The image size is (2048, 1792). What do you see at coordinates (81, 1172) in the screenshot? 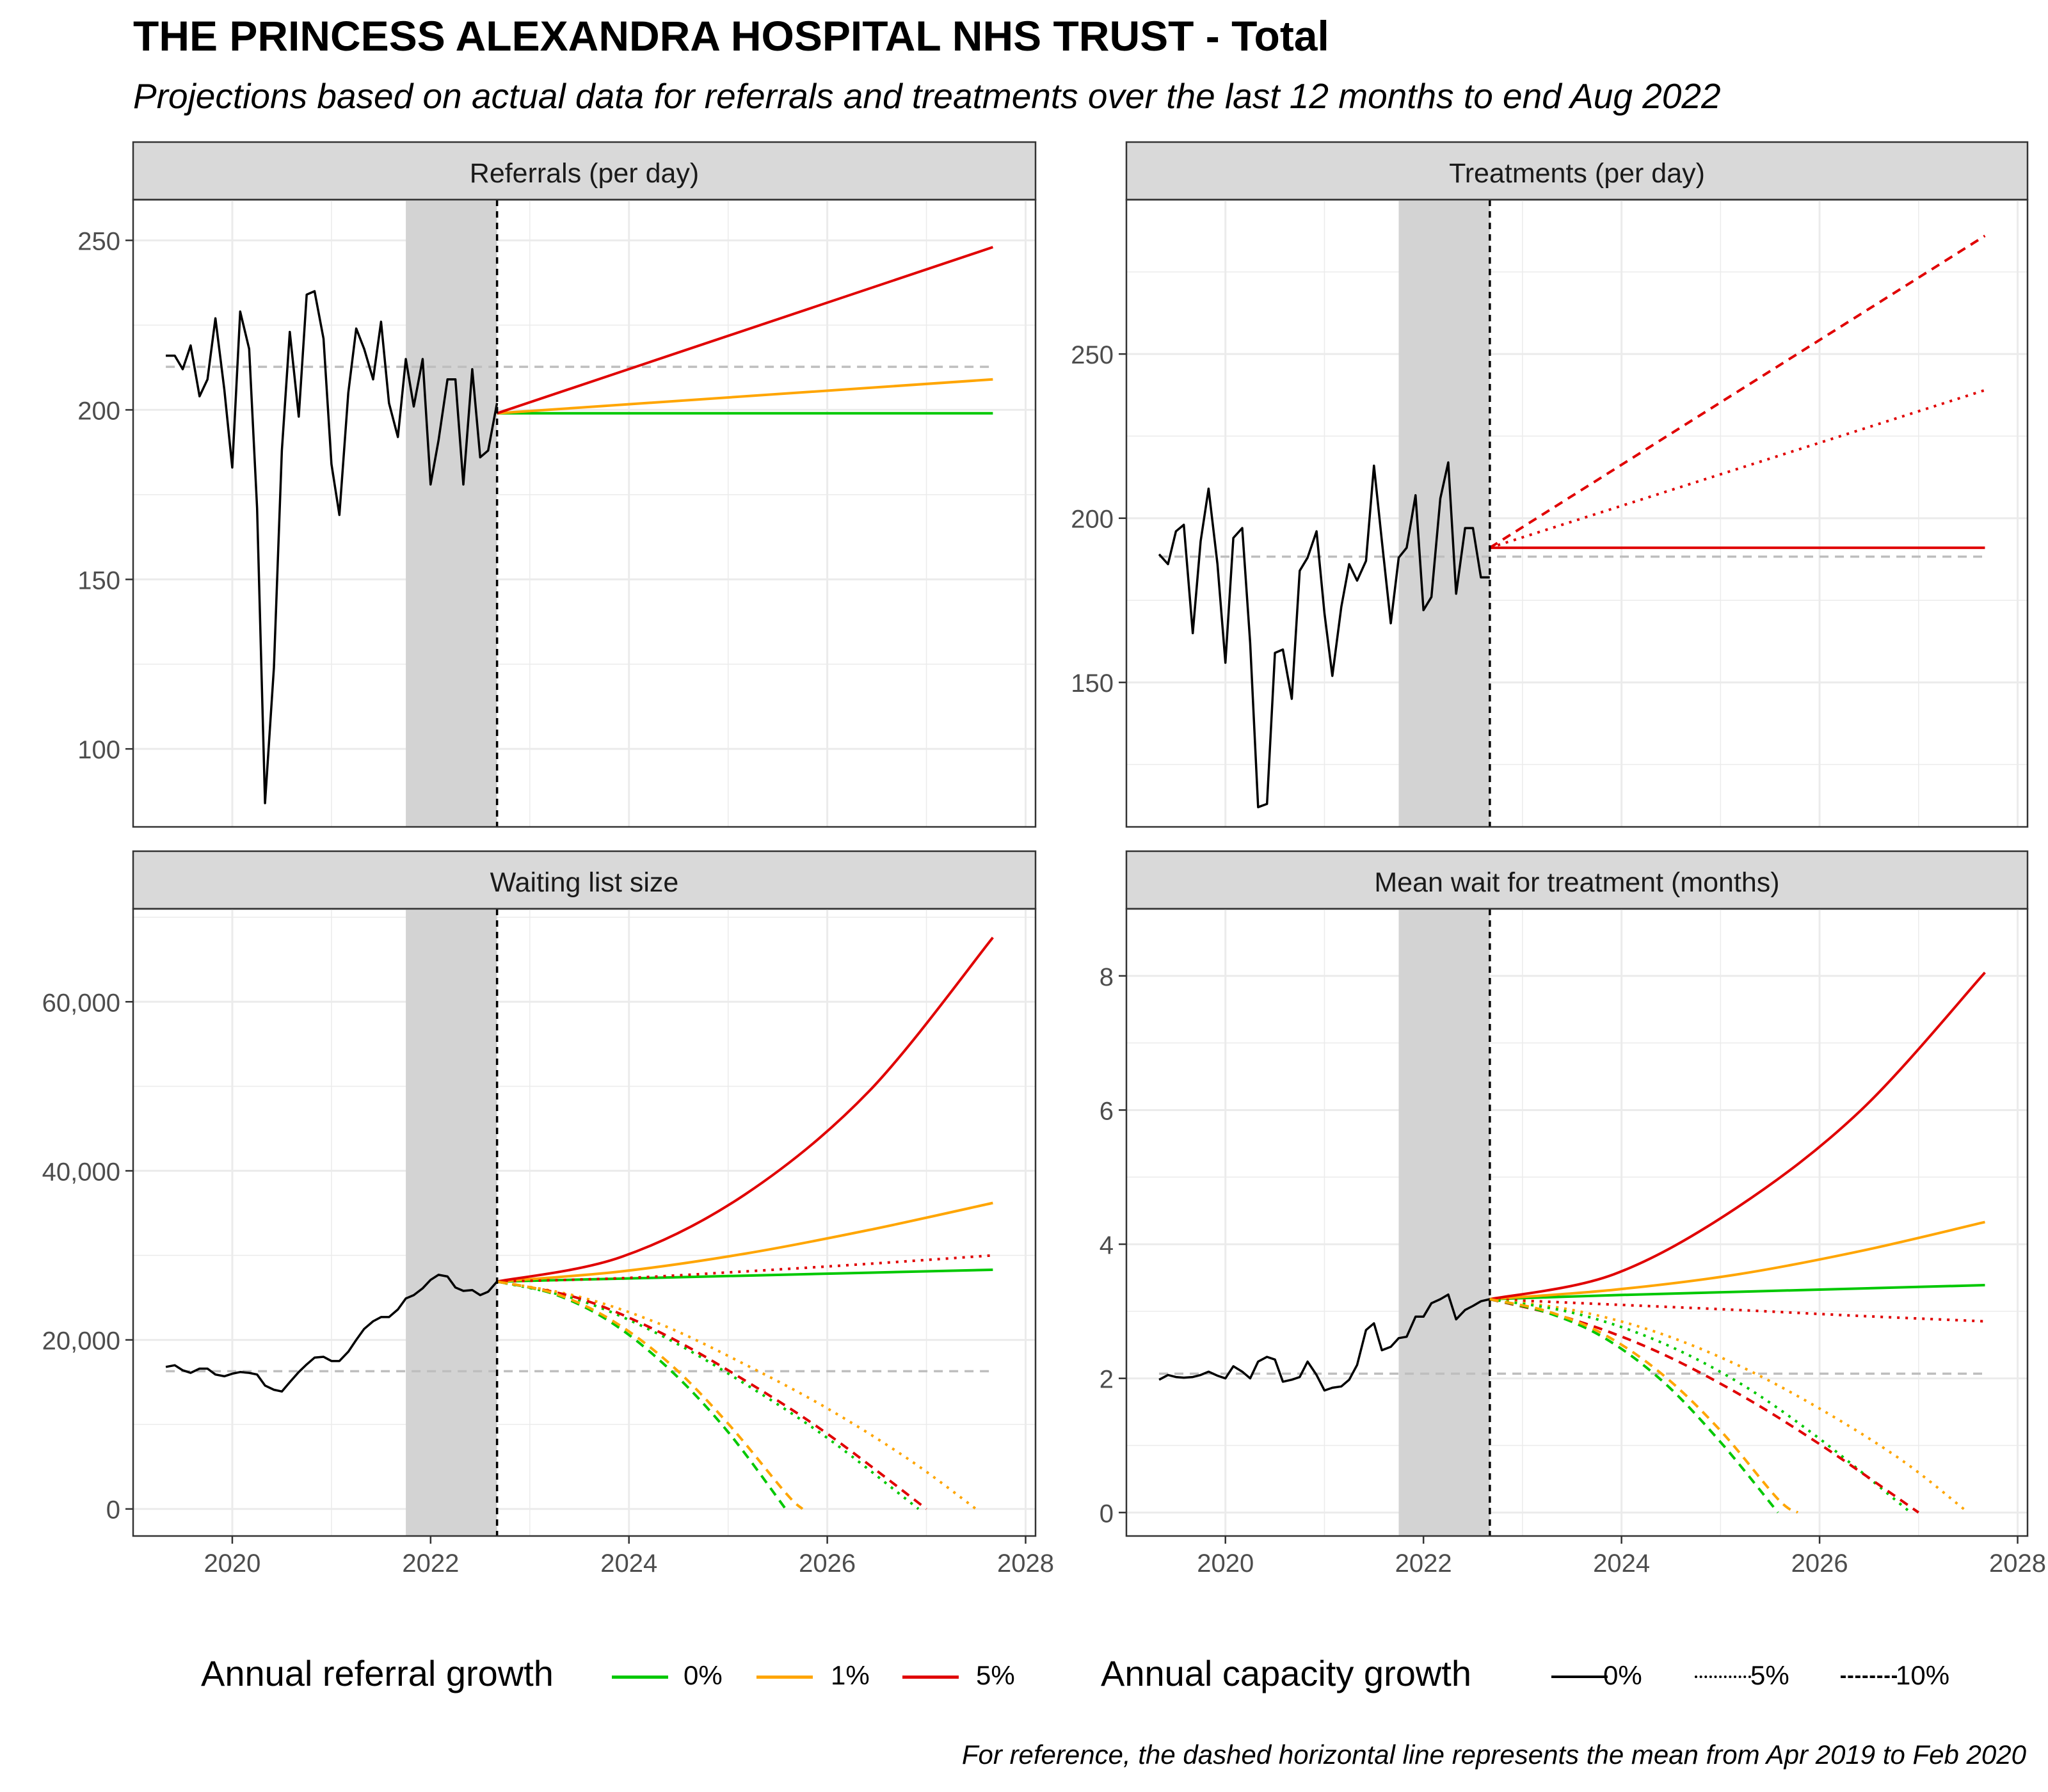
I see `y-tick-label: 40,000` at bounding box center [81, 1172].